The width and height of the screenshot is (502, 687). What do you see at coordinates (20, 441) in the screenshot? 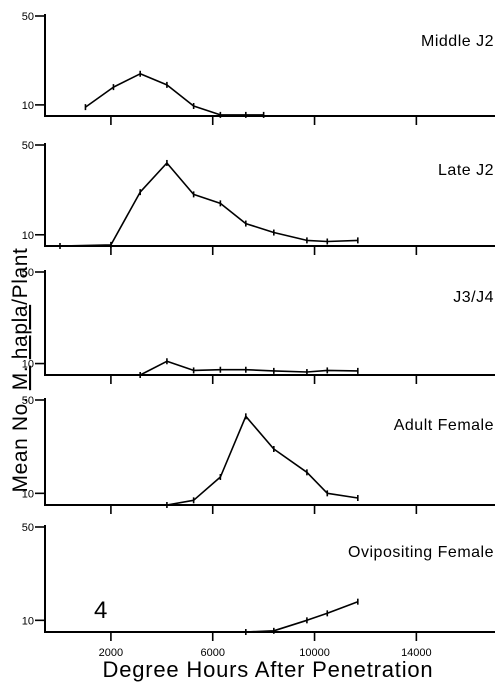
I see `y-axis-title-part: Mean No.` at bounding box center [20, 441].